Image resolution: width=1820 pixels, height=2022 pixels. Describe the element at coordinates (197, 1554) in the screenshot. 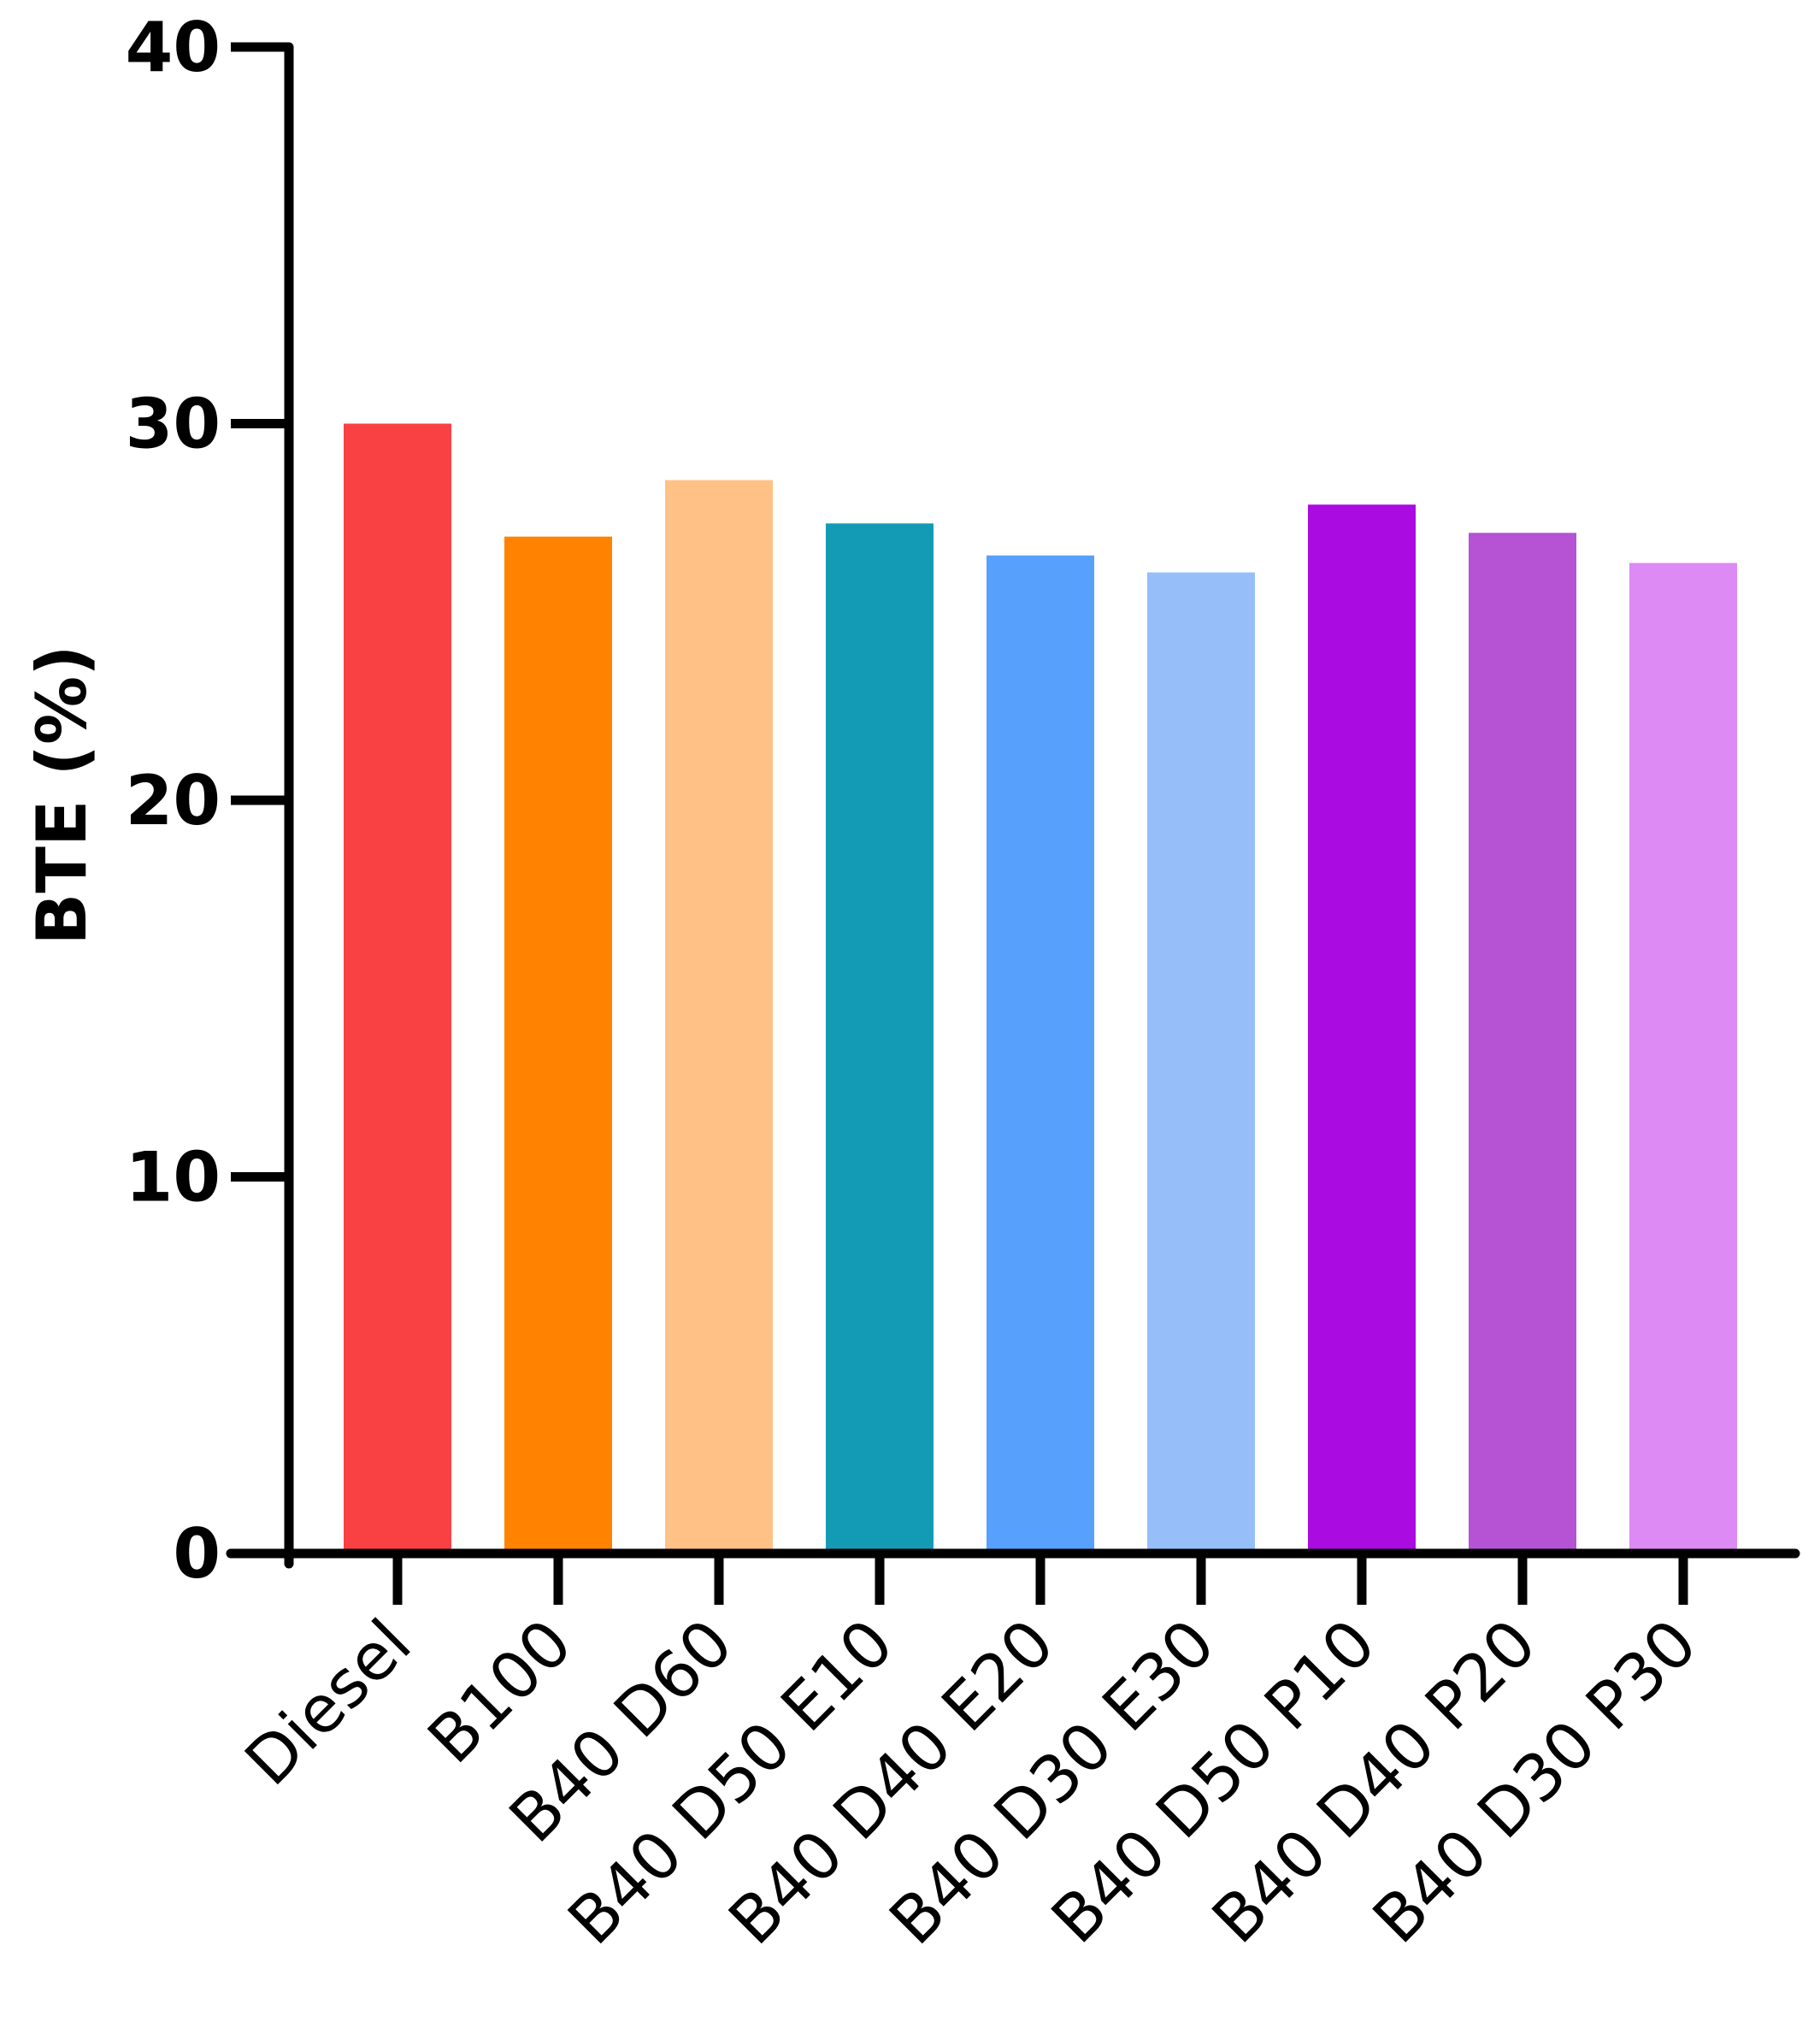

I see `y-tick-label: 0` at that location.